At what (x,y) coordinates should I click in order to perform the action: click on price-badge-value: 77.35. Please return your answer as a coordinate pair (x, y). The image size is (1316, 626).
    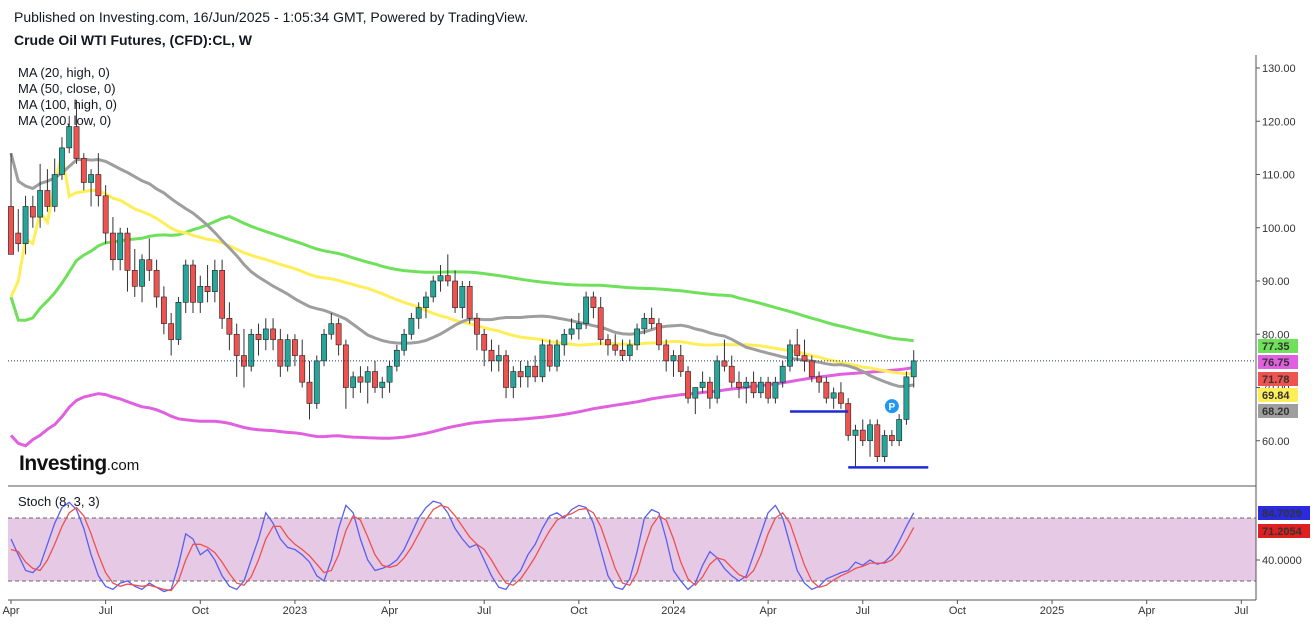
    Looking at the image, I should click on (1276, 347).